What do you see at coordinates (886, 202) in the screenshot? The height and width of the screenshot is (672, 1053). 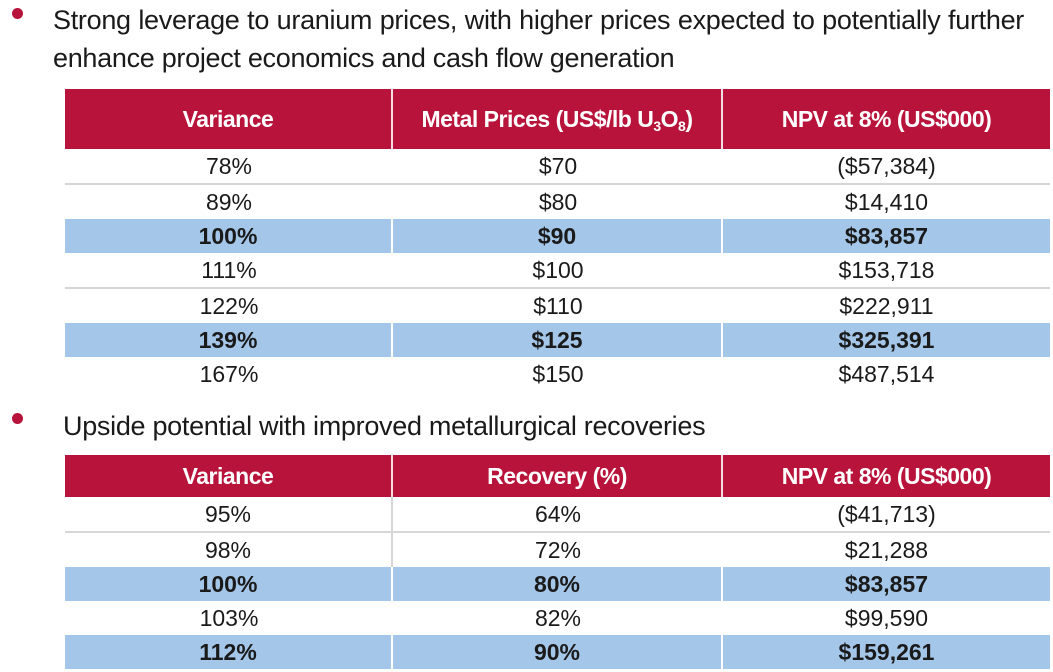 I see `cell-npv: $14,410` at bounding box center [886, 202].